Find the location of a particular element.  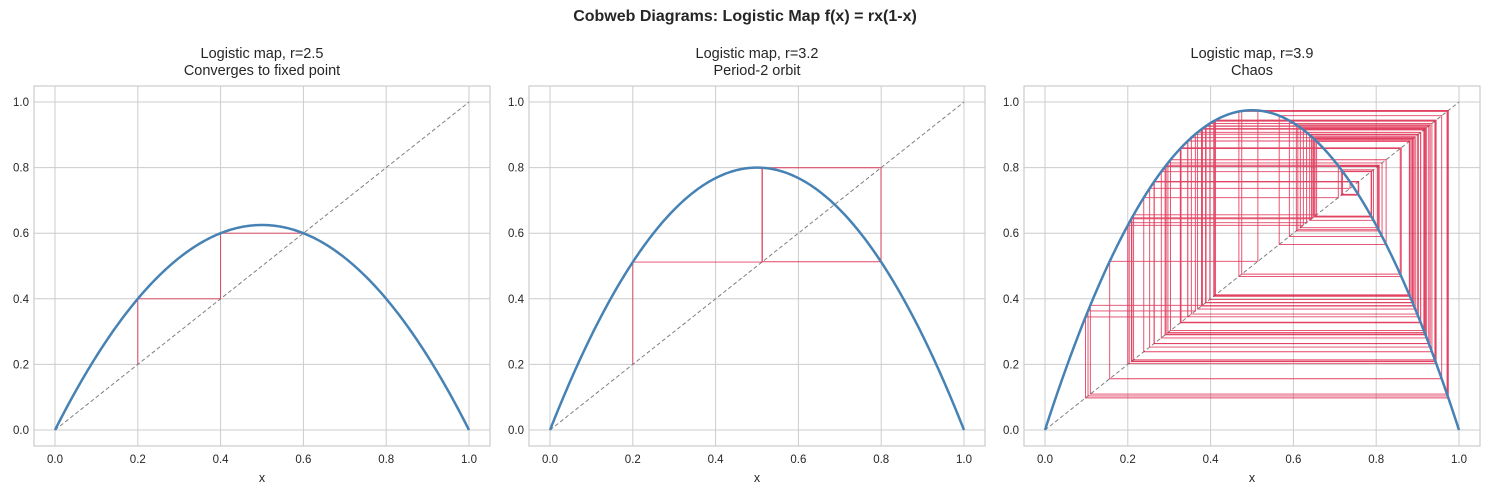

panel-3-title-line2: Chaos is located at coordinates (1252, 71).